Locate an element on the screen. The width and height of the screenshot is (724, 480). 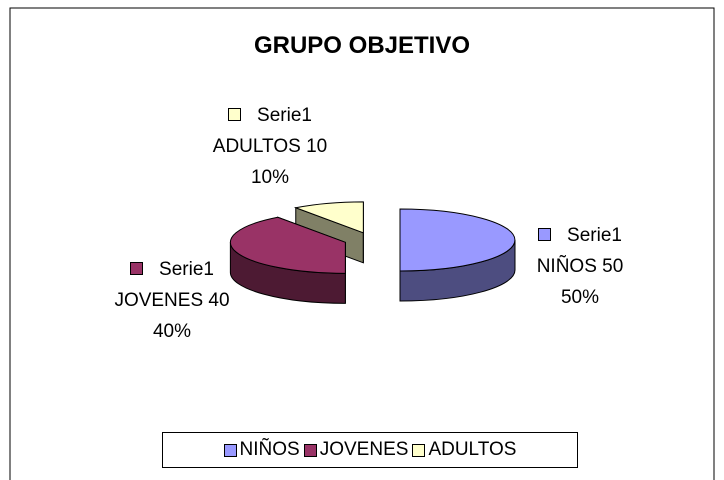
data-label: Serie1 NIÑOS 50 50% is located at coordinates (580, 266).